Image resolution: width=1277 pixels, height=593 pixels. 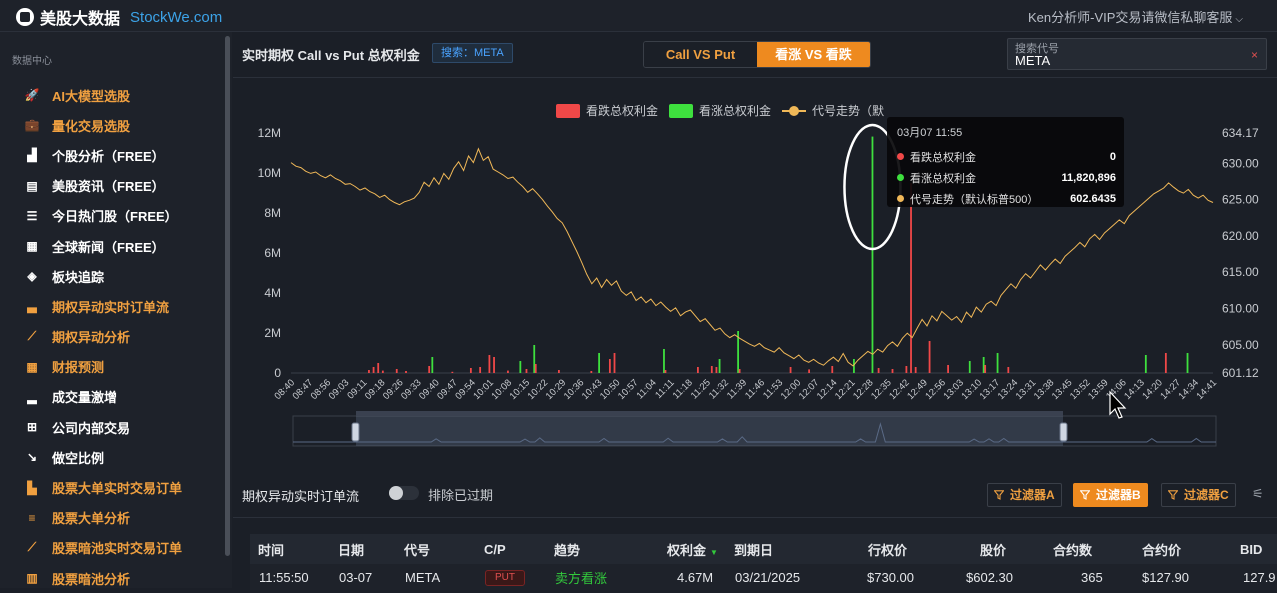 I want to click on y-left-tick-label: 12M, so click(x=269, y=133).